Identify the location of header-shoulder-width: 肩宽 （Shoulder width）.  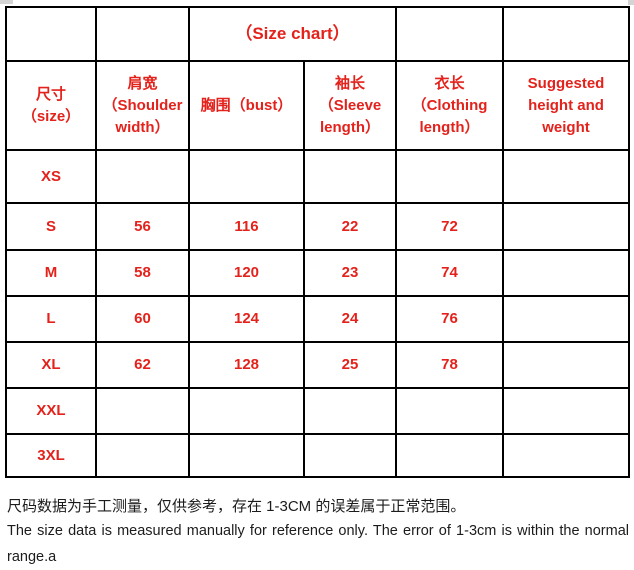
(142, 105).